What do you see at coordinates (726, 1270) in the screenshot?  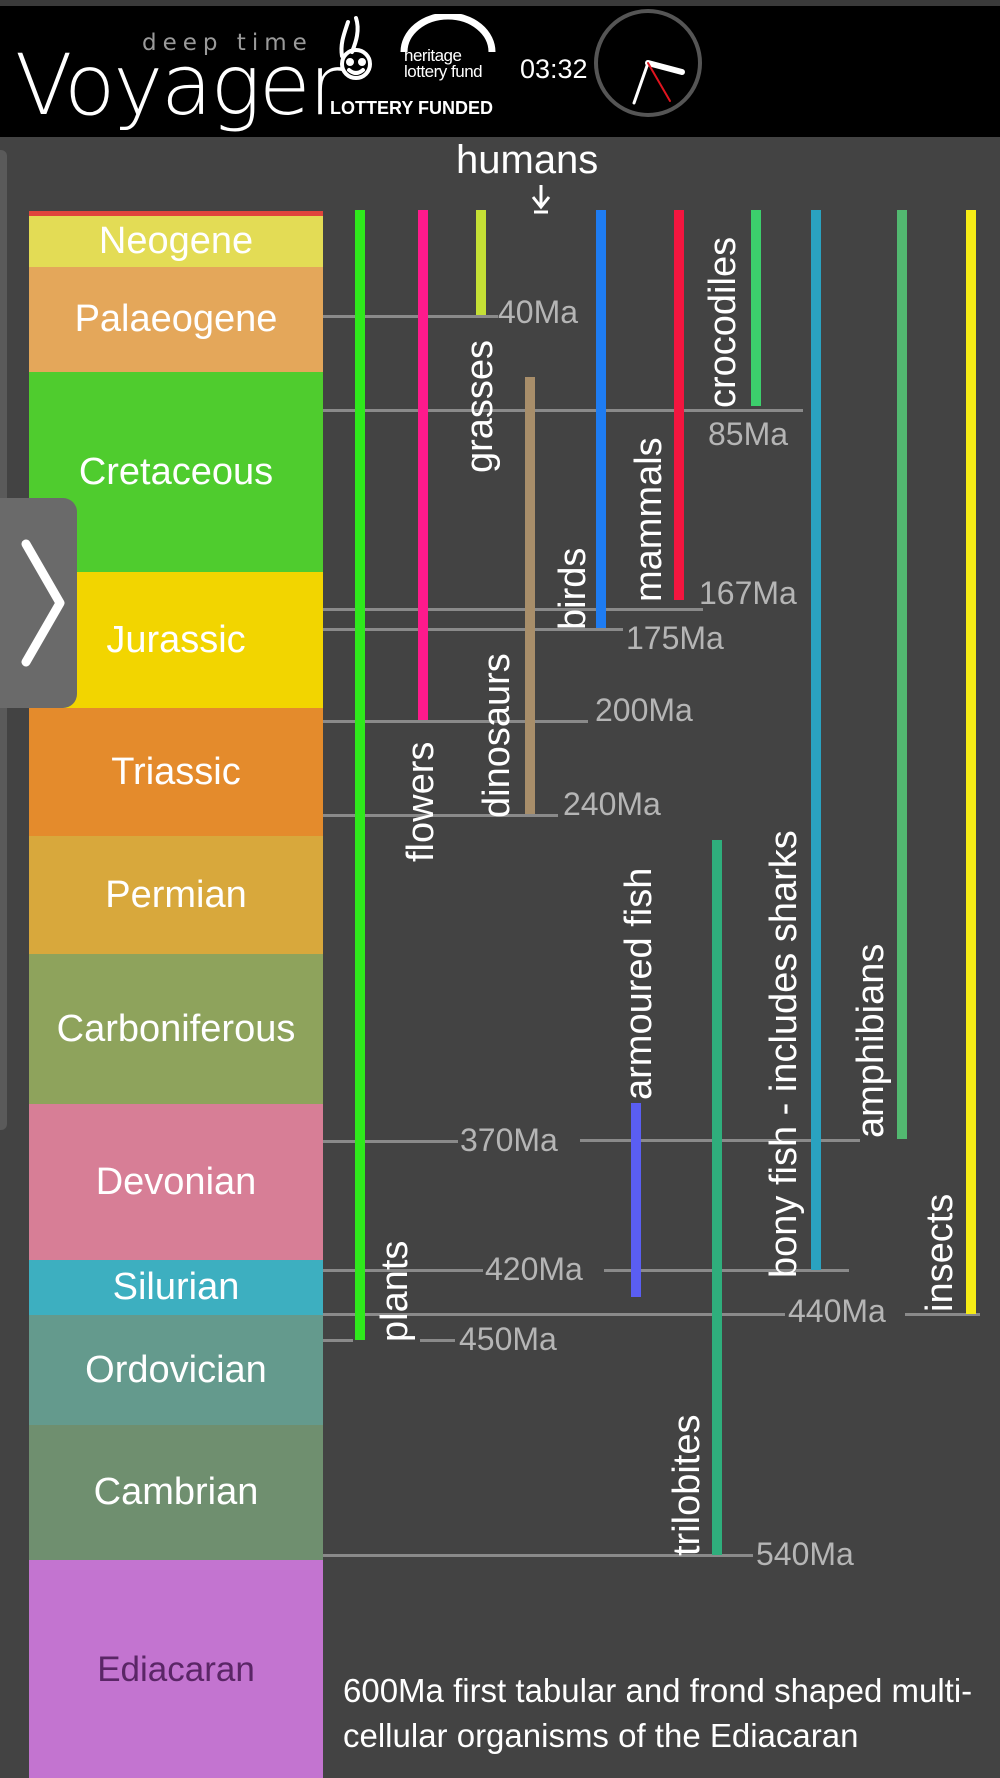 I see `marker-line-420b` at bounding box center [726, 1270].